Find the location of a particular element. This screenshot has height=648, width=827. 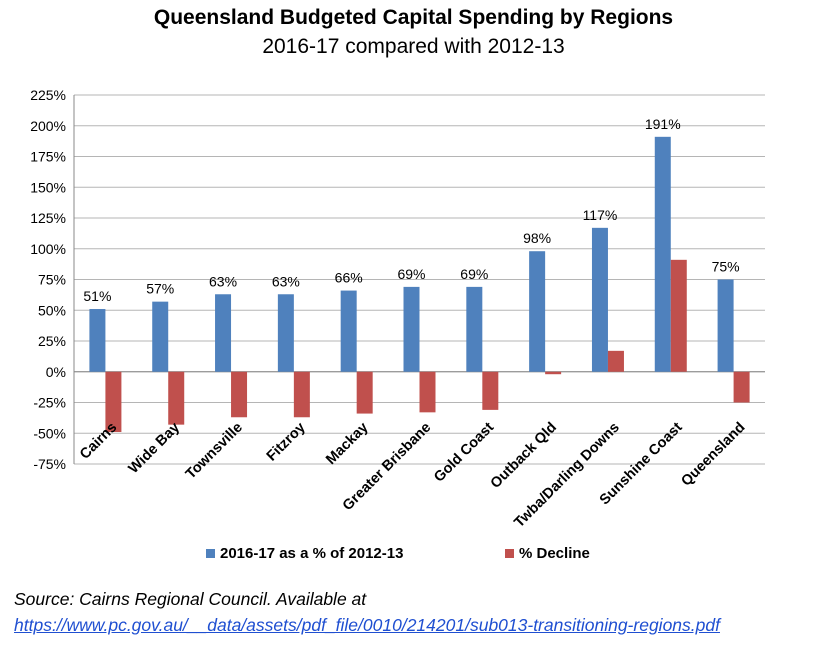

data-label: 191% is located at coordinates (663, 124).